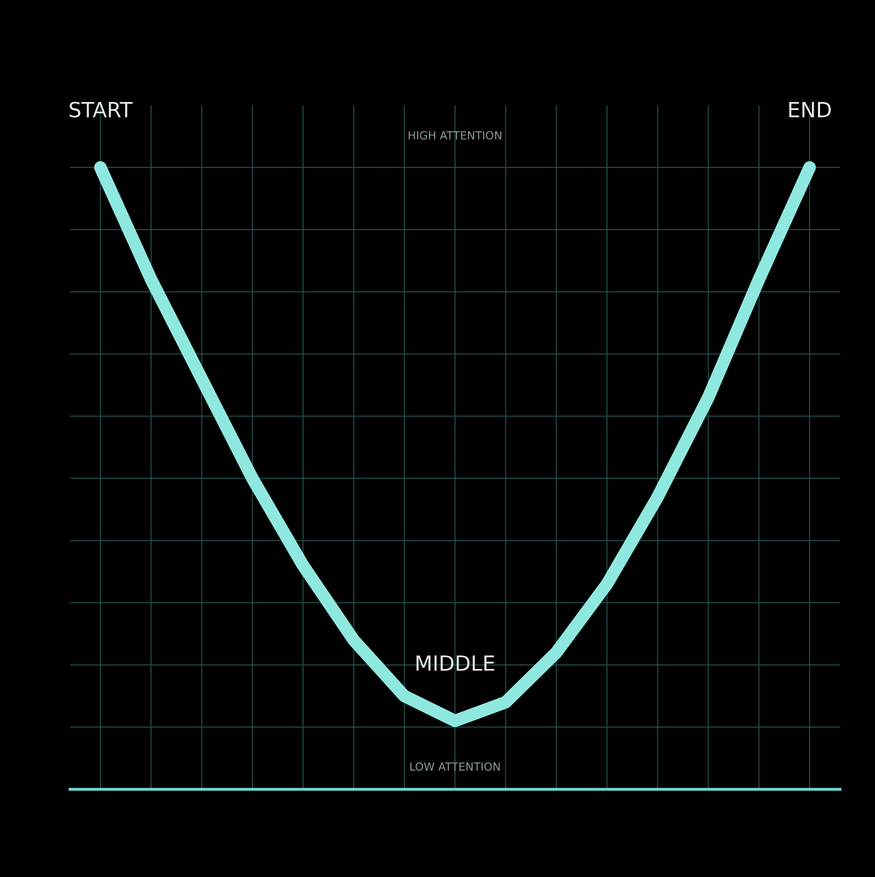  Describe the element at coordinates (455, 766) in the screenshot. I see `annotation: LOW ATTENTION` at that location.